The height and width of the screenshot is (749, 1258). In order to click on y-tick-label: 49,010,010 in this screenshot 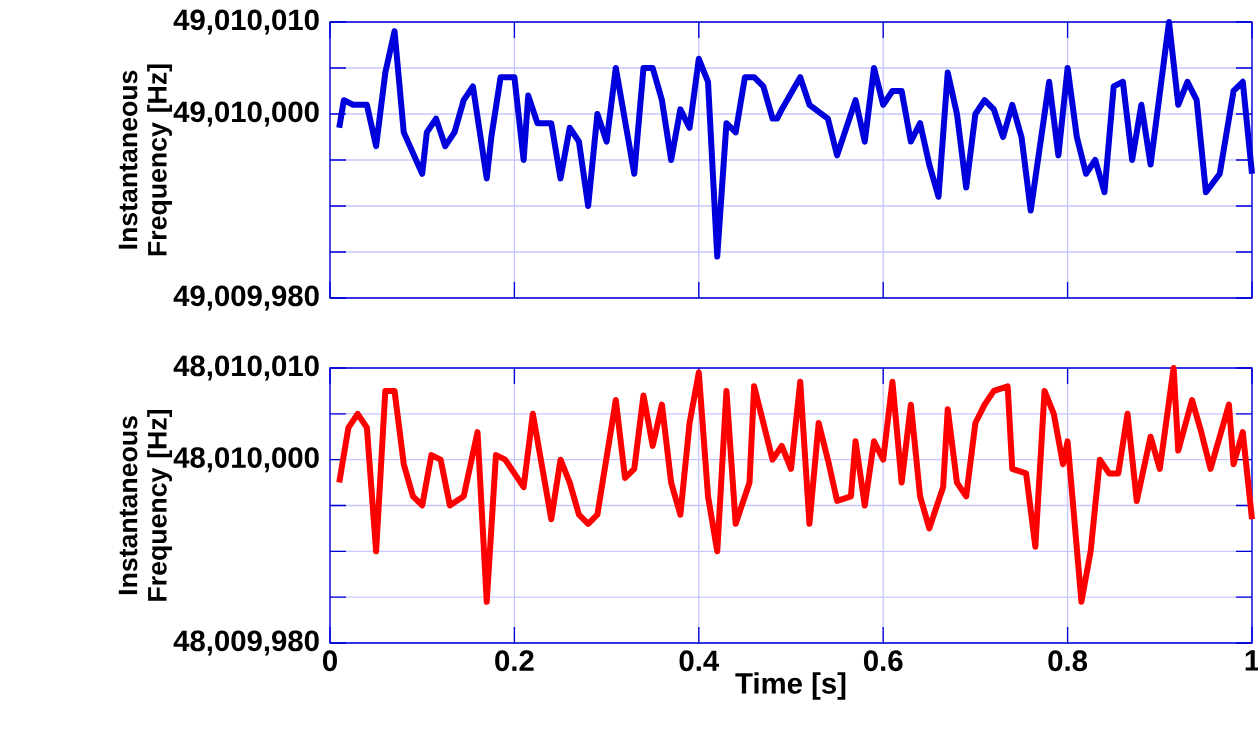, I will do `click(246, 22)`.